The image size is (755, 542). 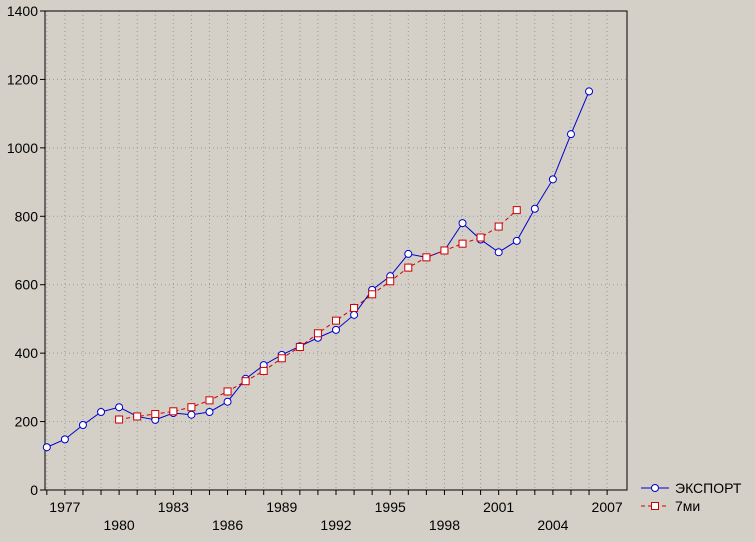 I want to click on x-tick-label: 2001, so click(x=498, y=507).